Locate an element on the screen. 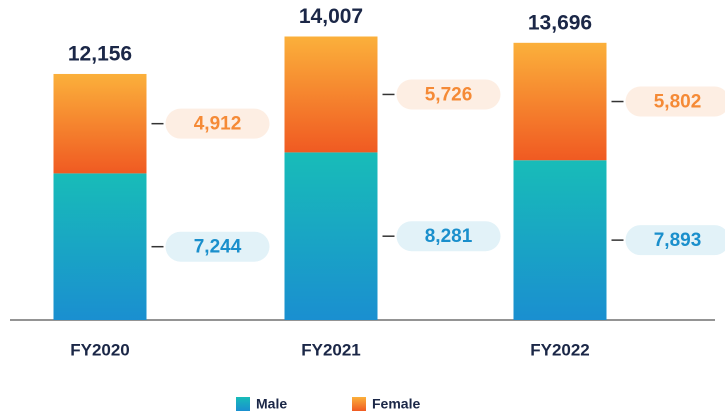  value-label: 5,726 is located at coordinates (449, 94).